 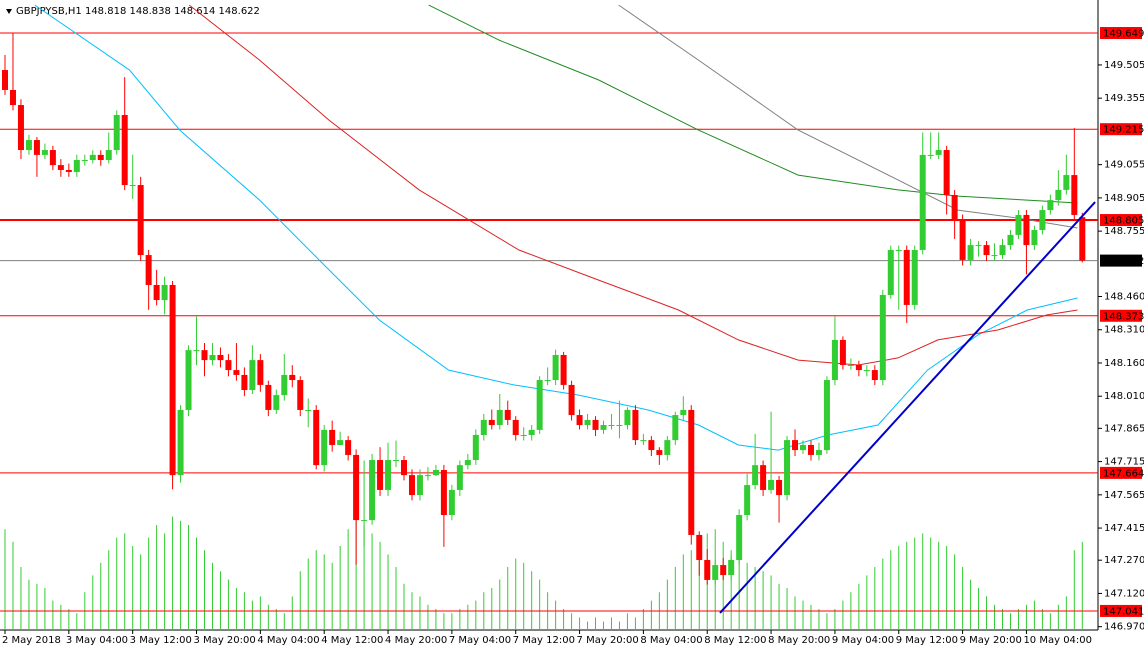 What do you see at coordinates (1124, 396) in the screenshot?
I see `y-tick-label: 148.010` at bounding box center [1124, 396].